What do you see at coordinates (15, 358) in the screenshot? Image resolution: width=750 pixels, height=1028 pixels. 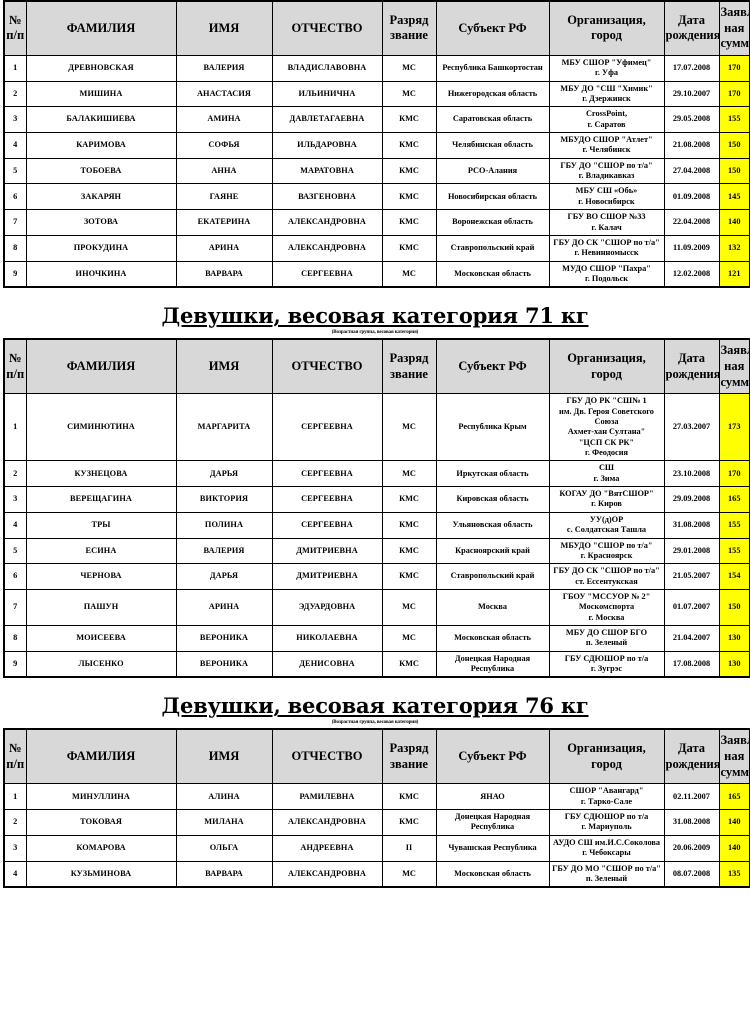 I see `column-header-number-line1: №` at bounding box center [15, 358].